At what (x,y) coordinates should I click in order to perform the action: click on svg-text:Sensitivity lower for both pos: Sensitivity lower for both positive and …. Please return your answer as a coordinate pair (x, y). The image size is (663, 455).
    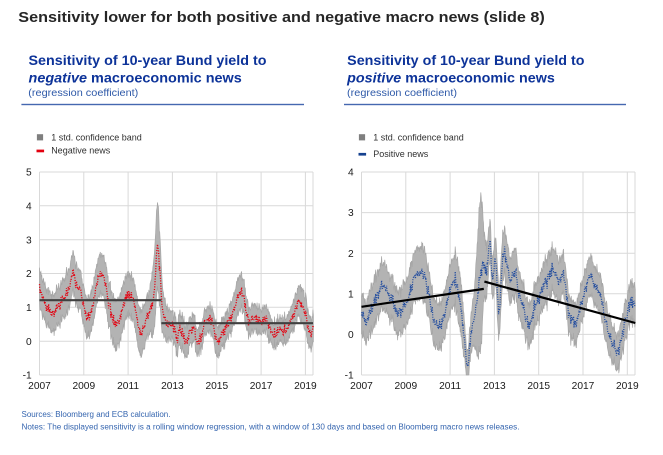
    Looking at the image, I should click on (281, 17).